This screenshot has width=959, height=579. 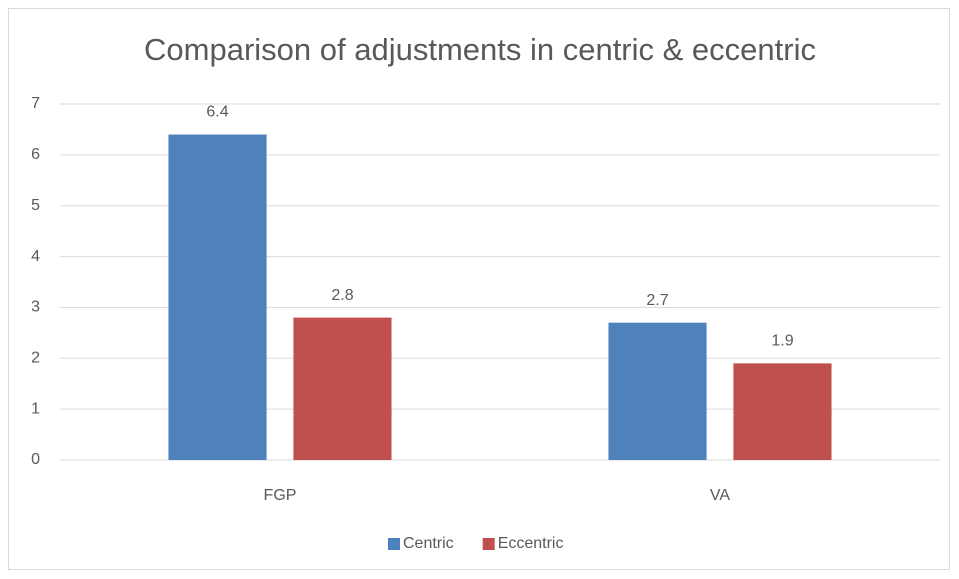 What do you see at coordinates (35, 154) in the screenshot?
I see `y-tick-label: 6` at bounding box center [35, 154].